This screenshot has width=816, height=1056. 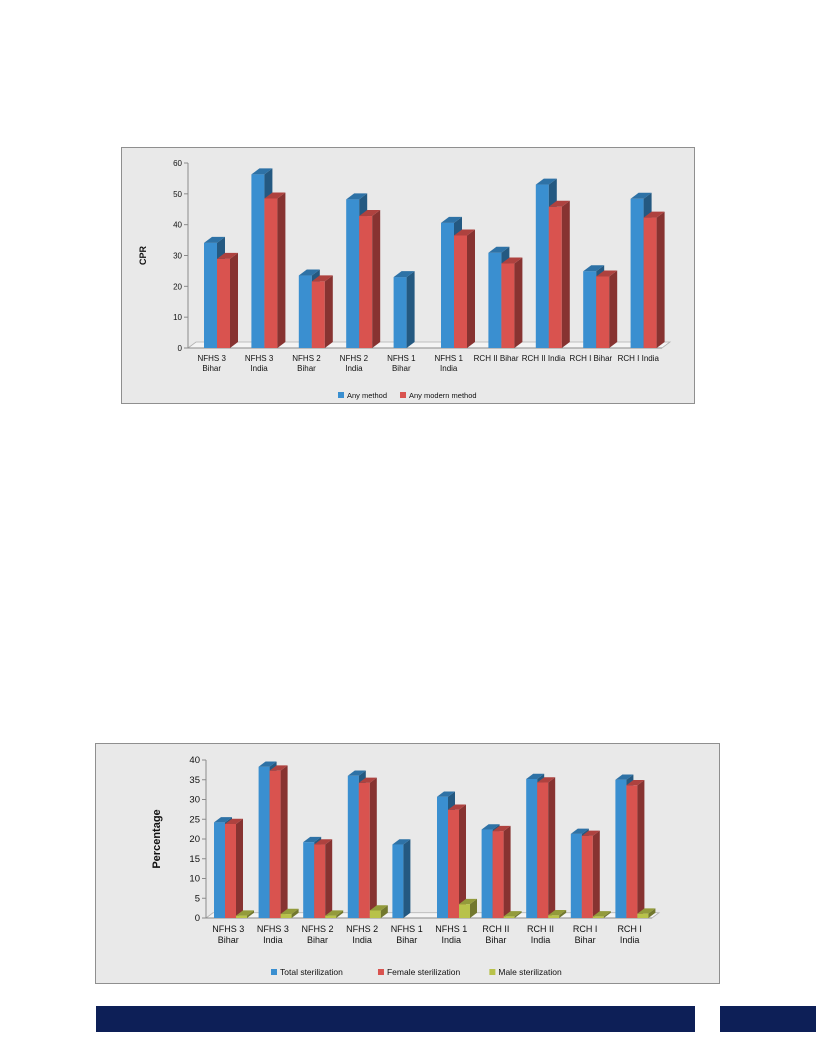 What do you see at coordinates (143, 256) in the screenshot?
I see `y-axis-label: CPR` at bounding box center [143, 256].